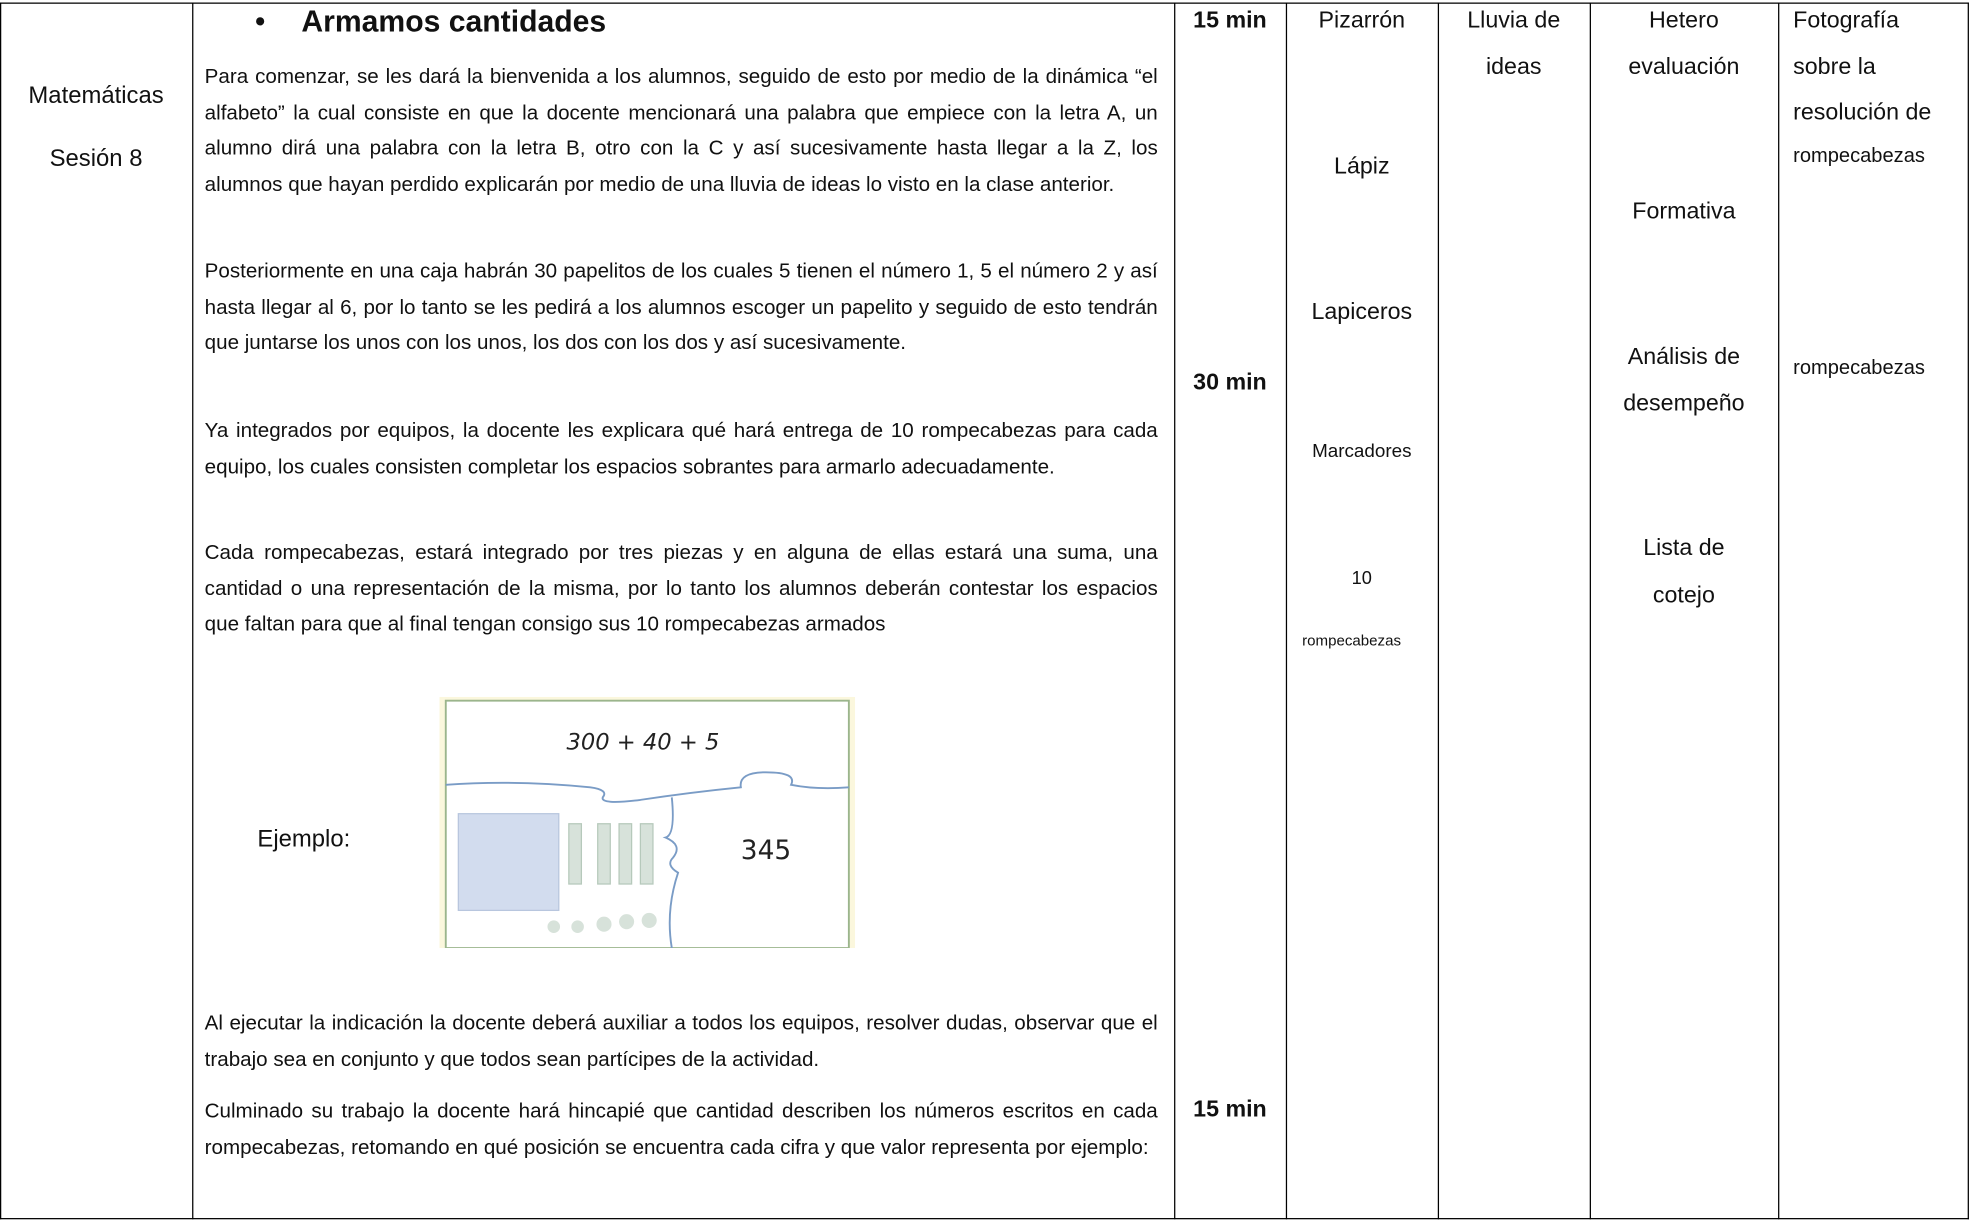 This screenshot has width=1969, height=1222. I want to click on evaluation: Análisis de, so click(1684, 356).